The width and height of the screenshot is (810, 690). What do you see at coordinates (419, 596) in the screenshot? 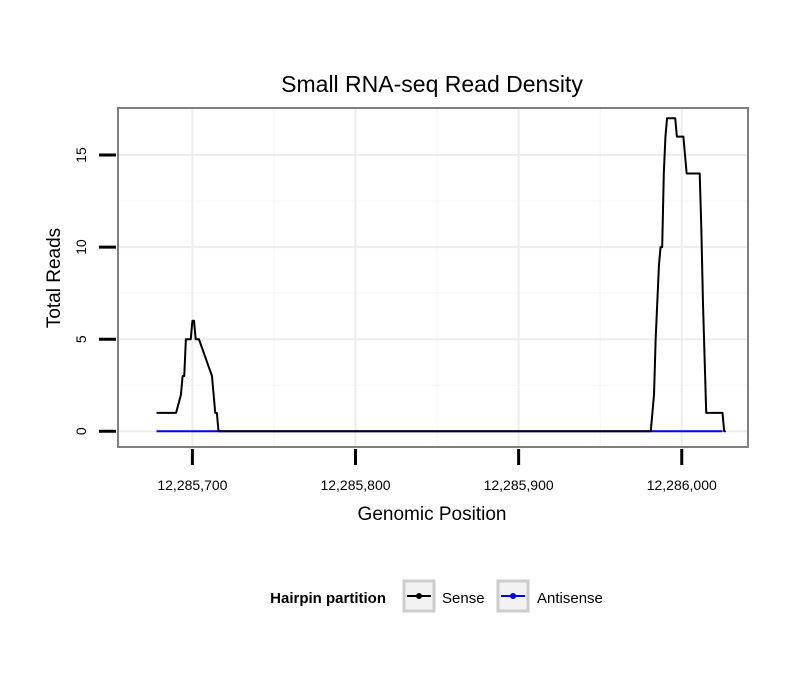
I see `legend-point-sense` at bounding box center [419, 596].